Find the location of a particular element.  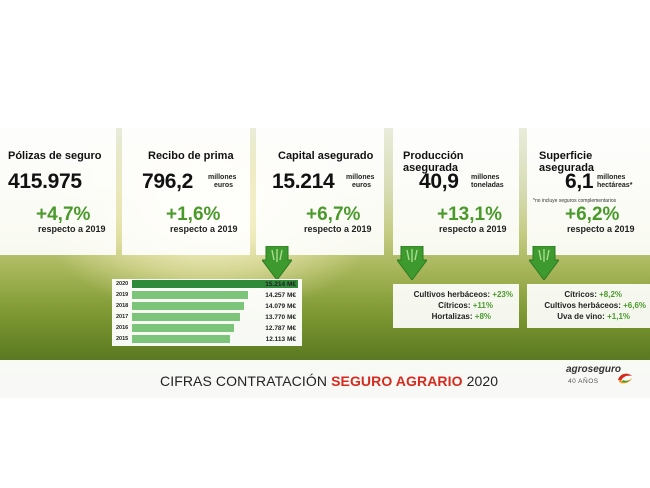

logo-years: 40 AÑOS is located at coordinates (583, 381).